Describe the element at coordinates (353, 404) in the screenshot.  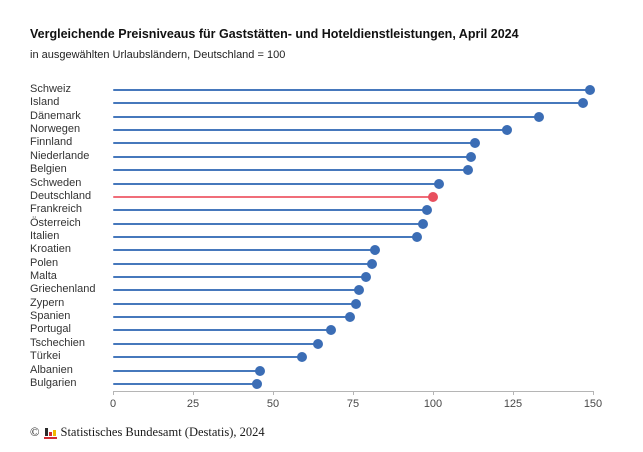
I see `x-tick-label: 75` at that location.